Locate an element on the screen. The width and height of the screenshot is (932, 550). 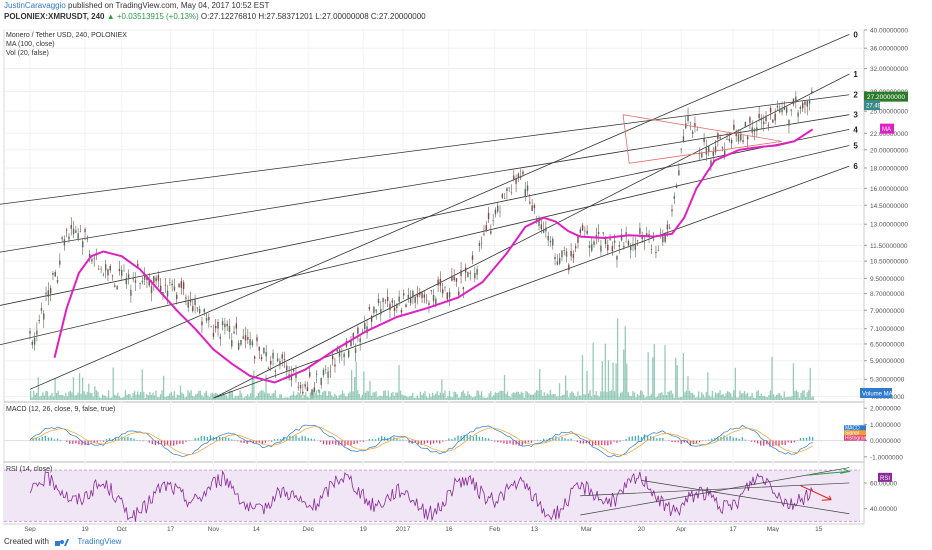
channel-label: 0 is located at coordinates (855, 34).